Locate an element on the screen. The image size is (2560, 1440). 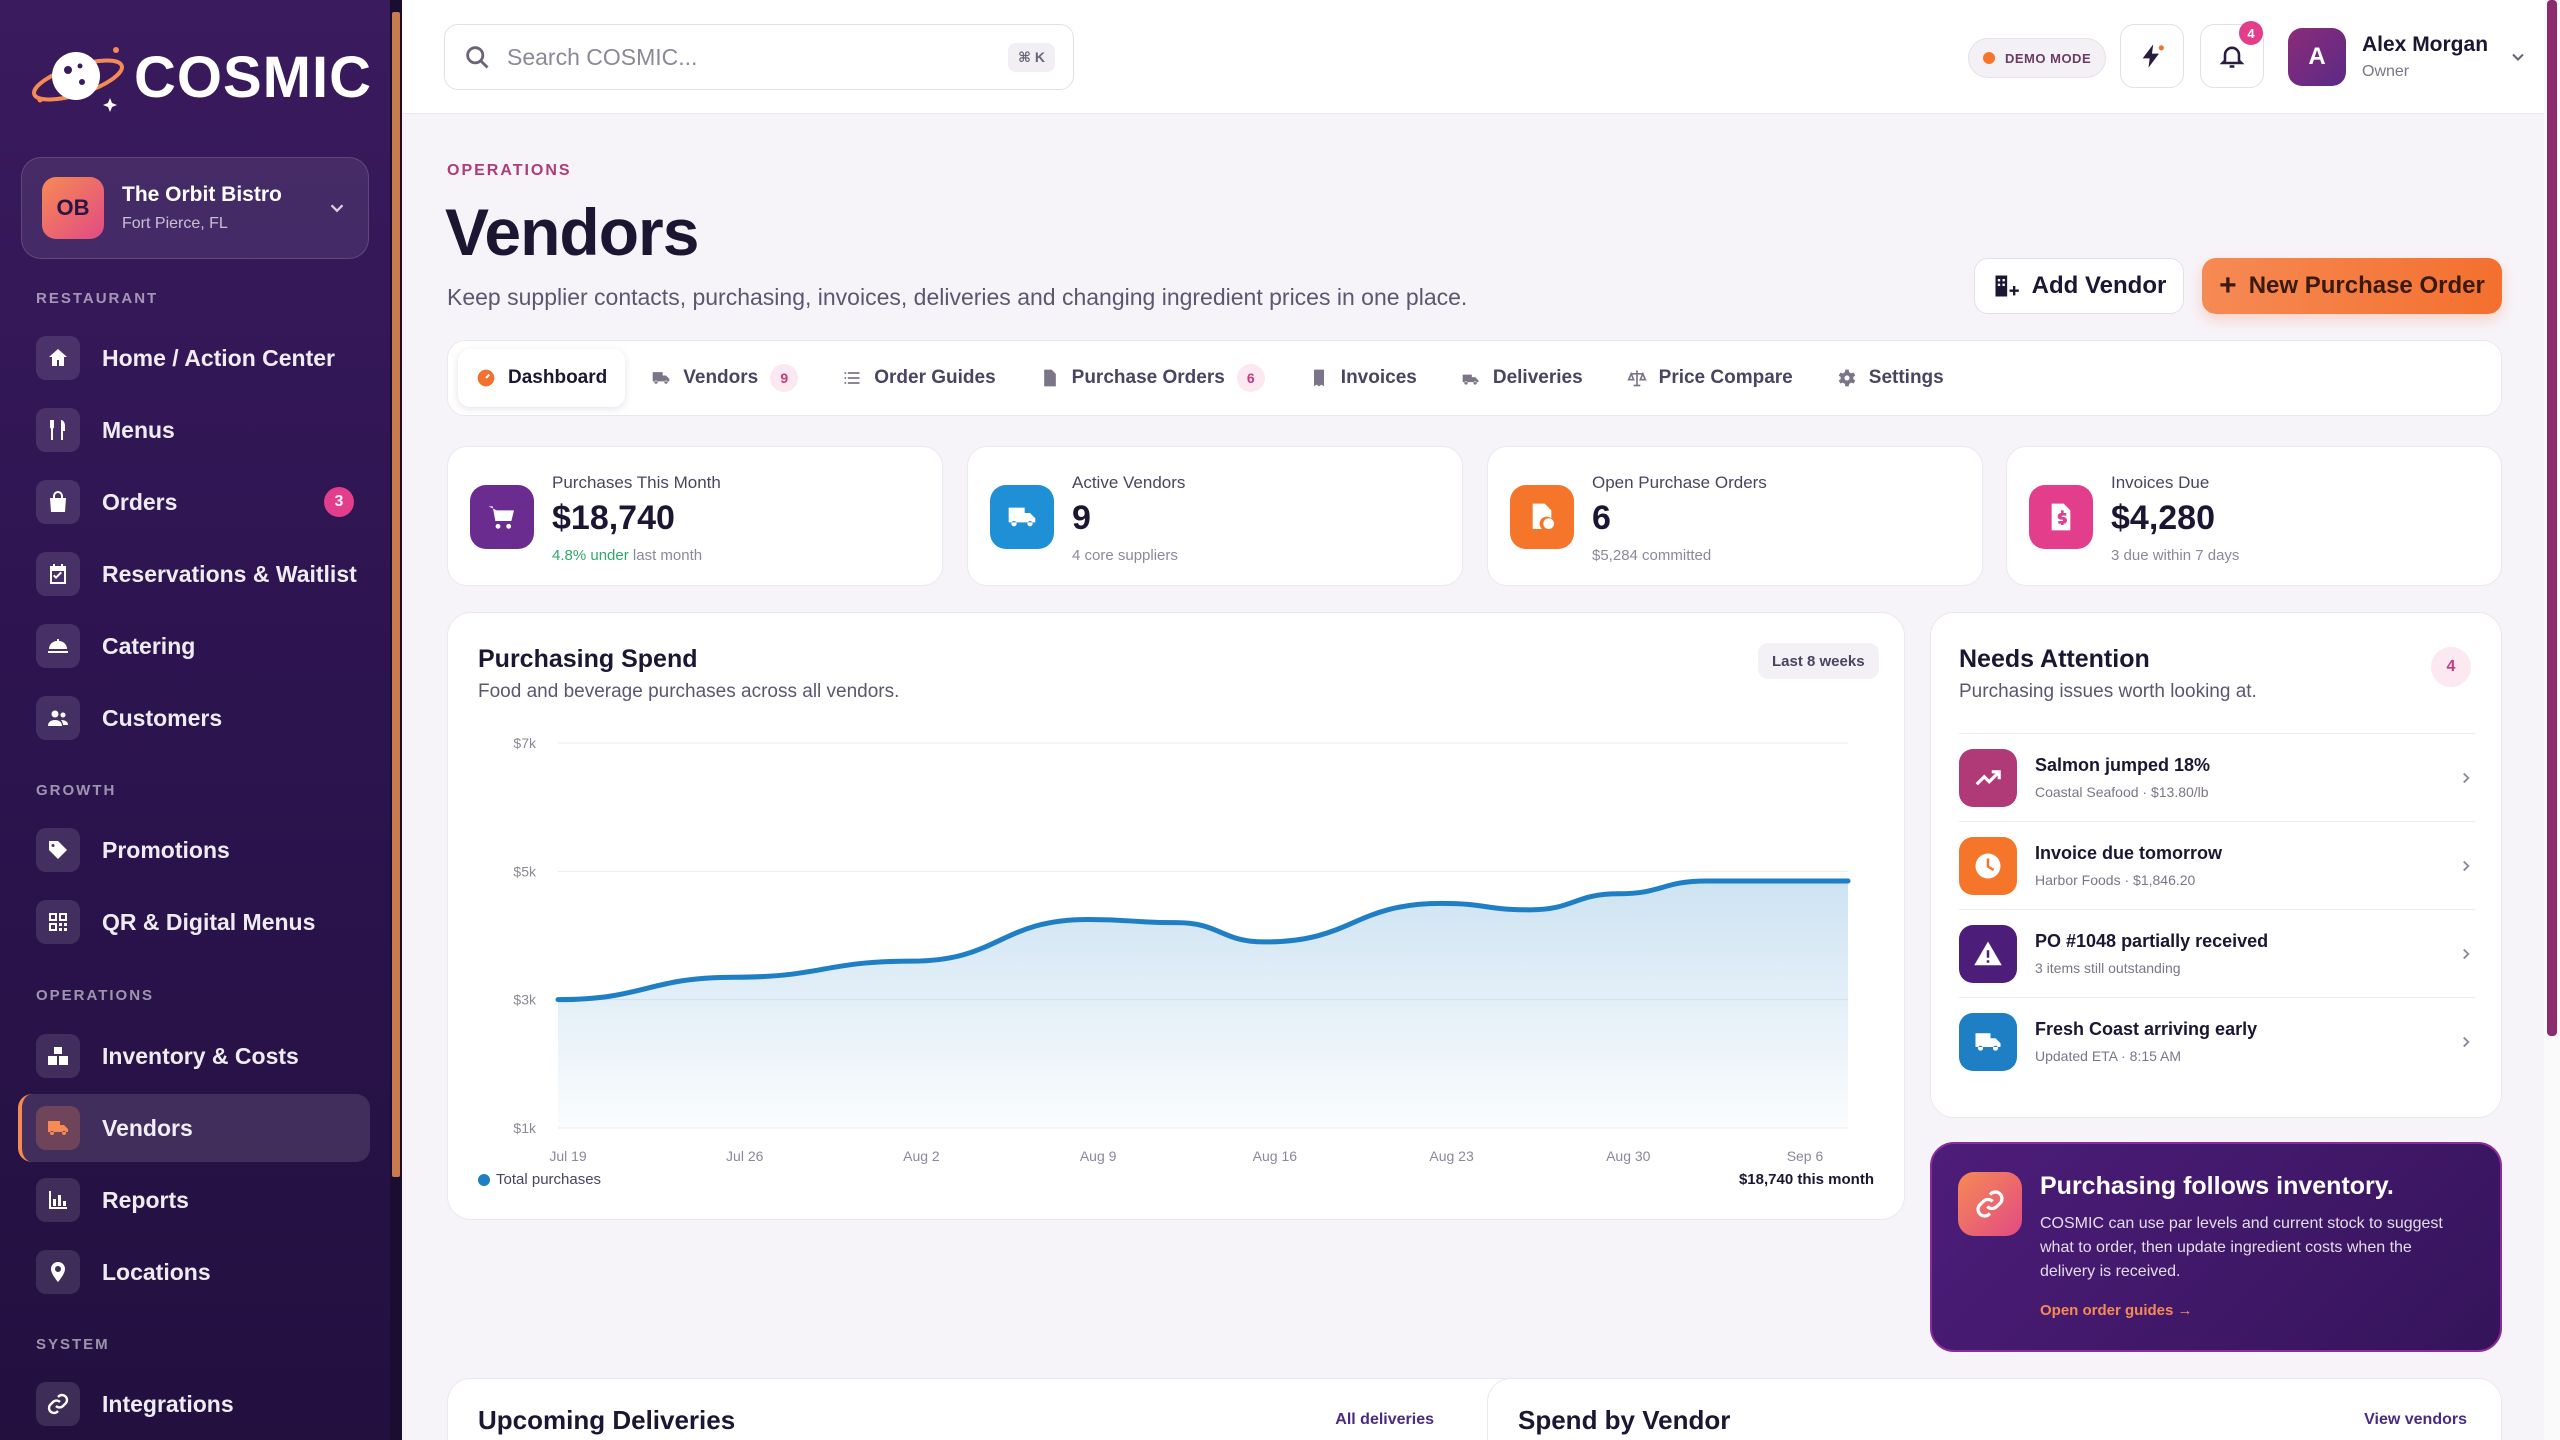
sidebar-item-orders: Orders 3 is located at coordinates (194, 502).